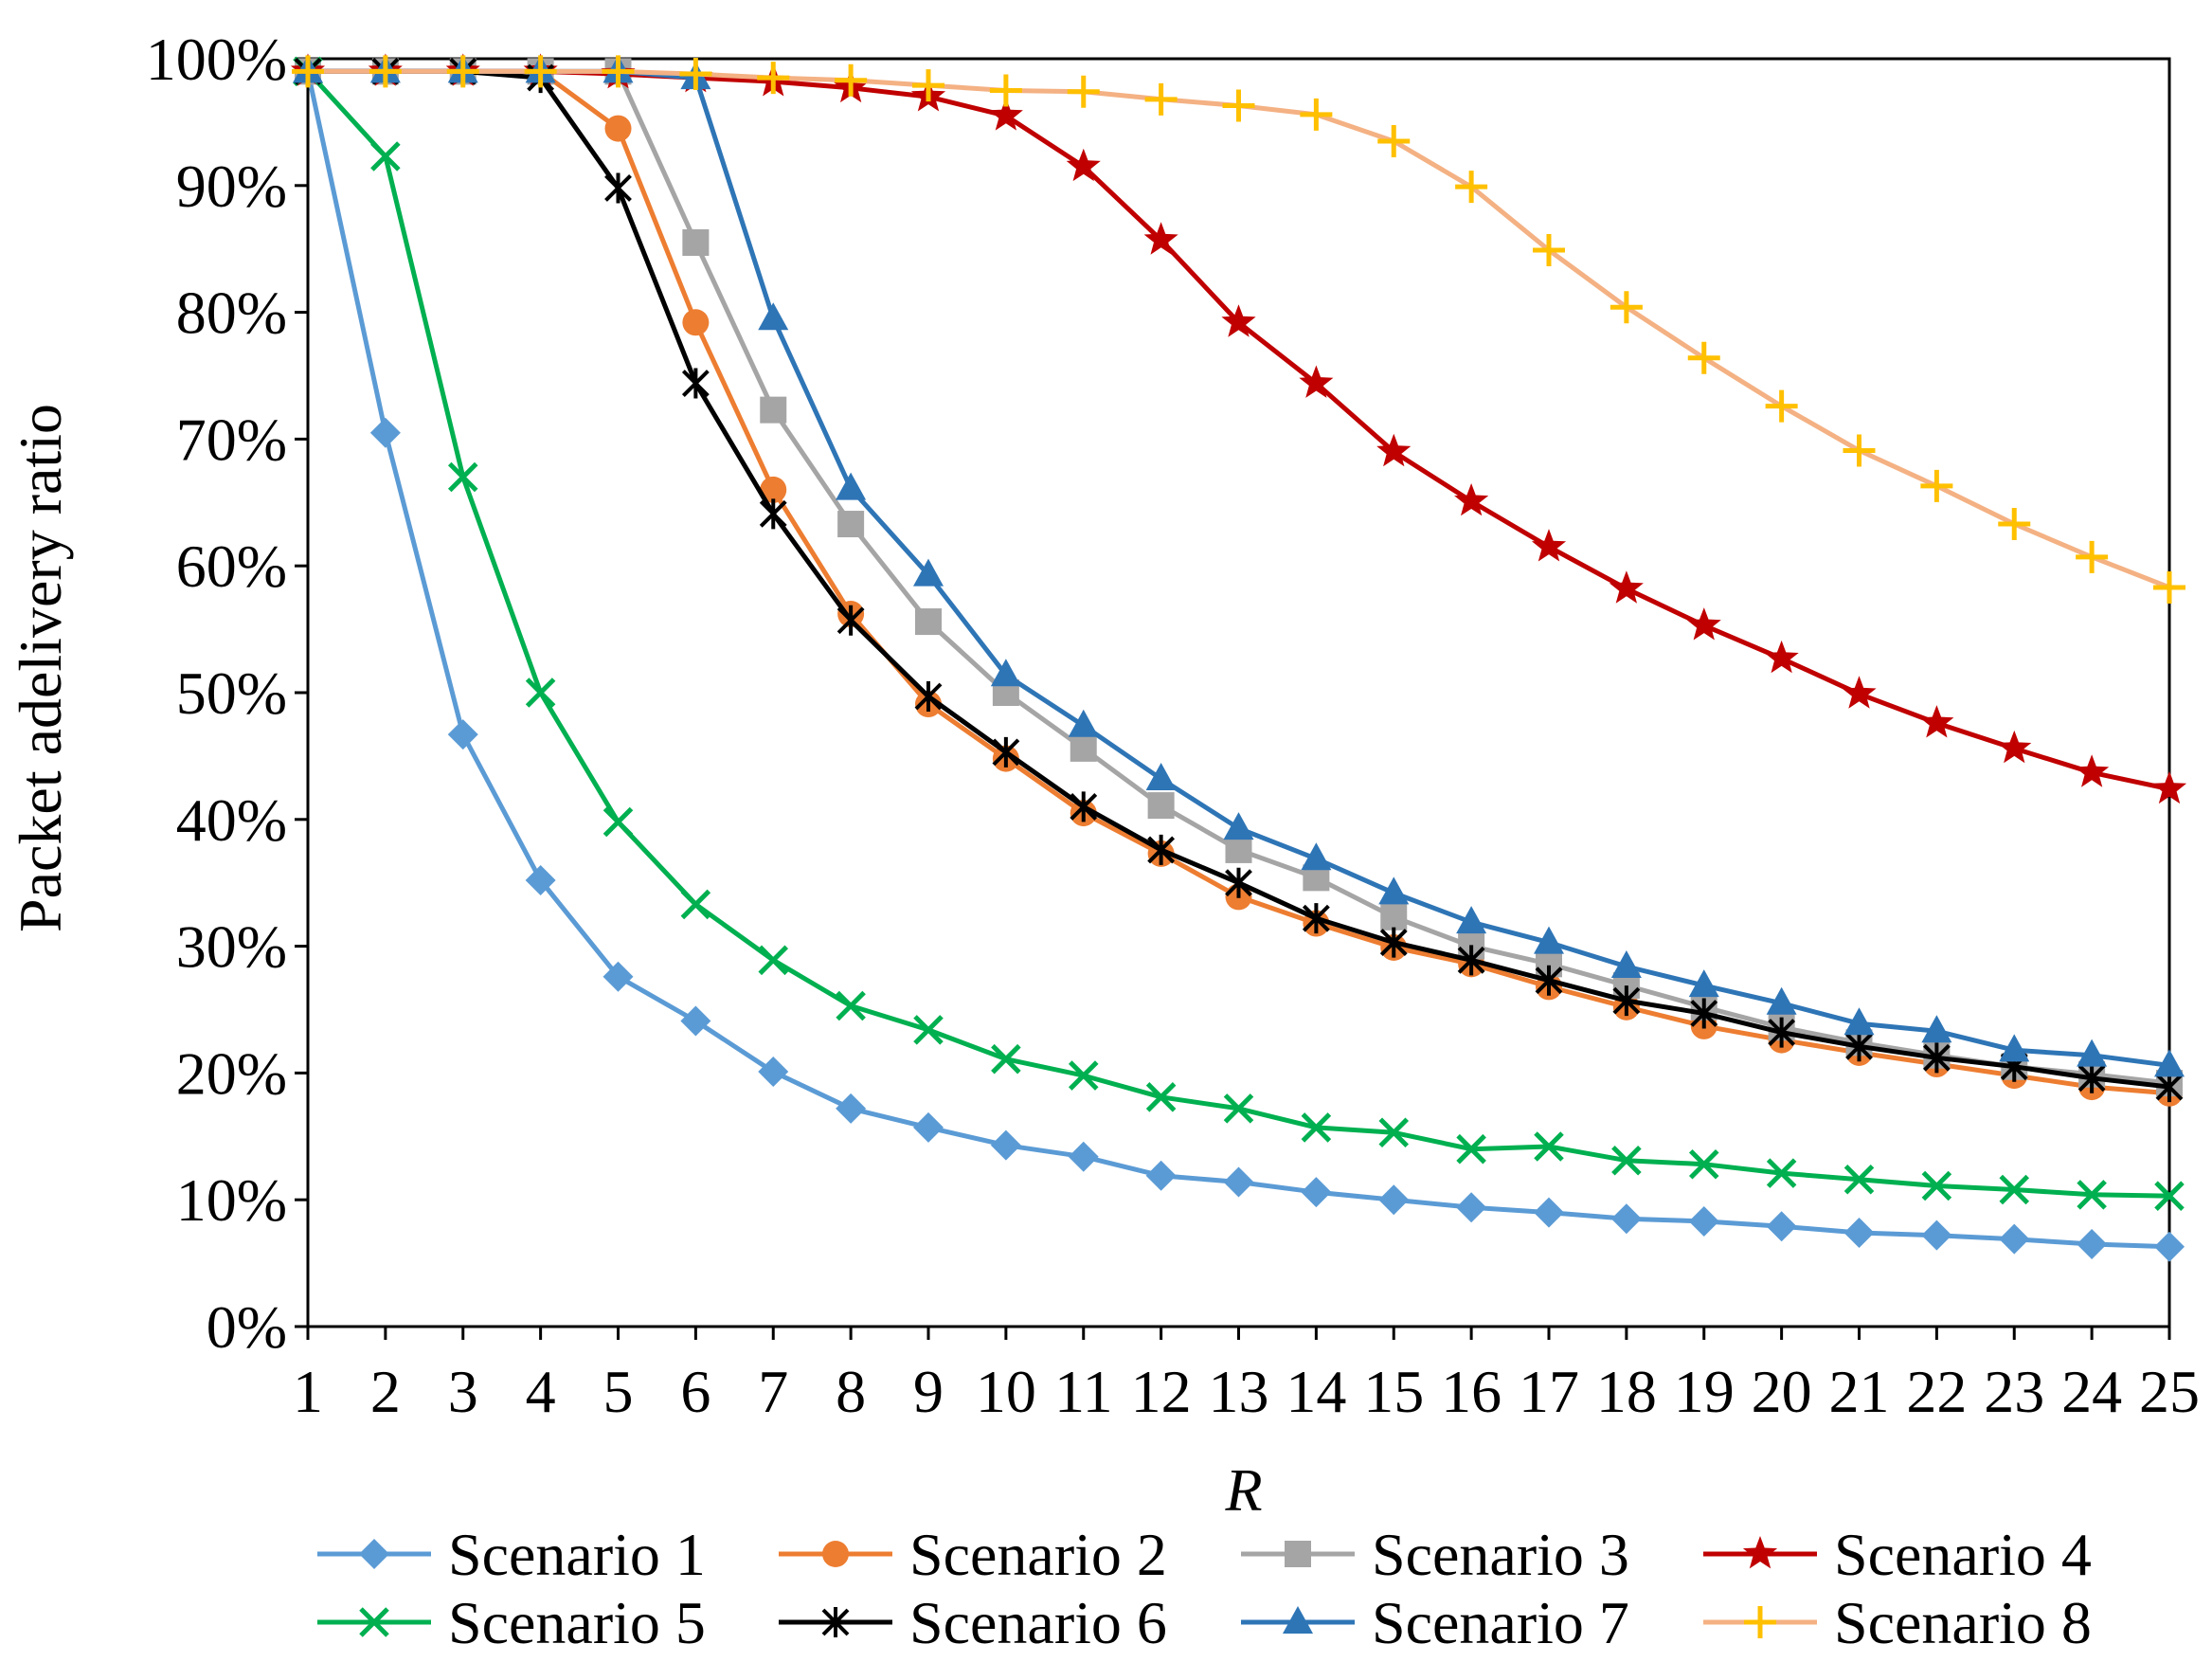 Image resolution: width=2212 pixels, height=1680 pixels. Describe the element at coordinates (41, 668) in the screenshot. I see `y-axis-title: Packet adelivery ratio` at that location.